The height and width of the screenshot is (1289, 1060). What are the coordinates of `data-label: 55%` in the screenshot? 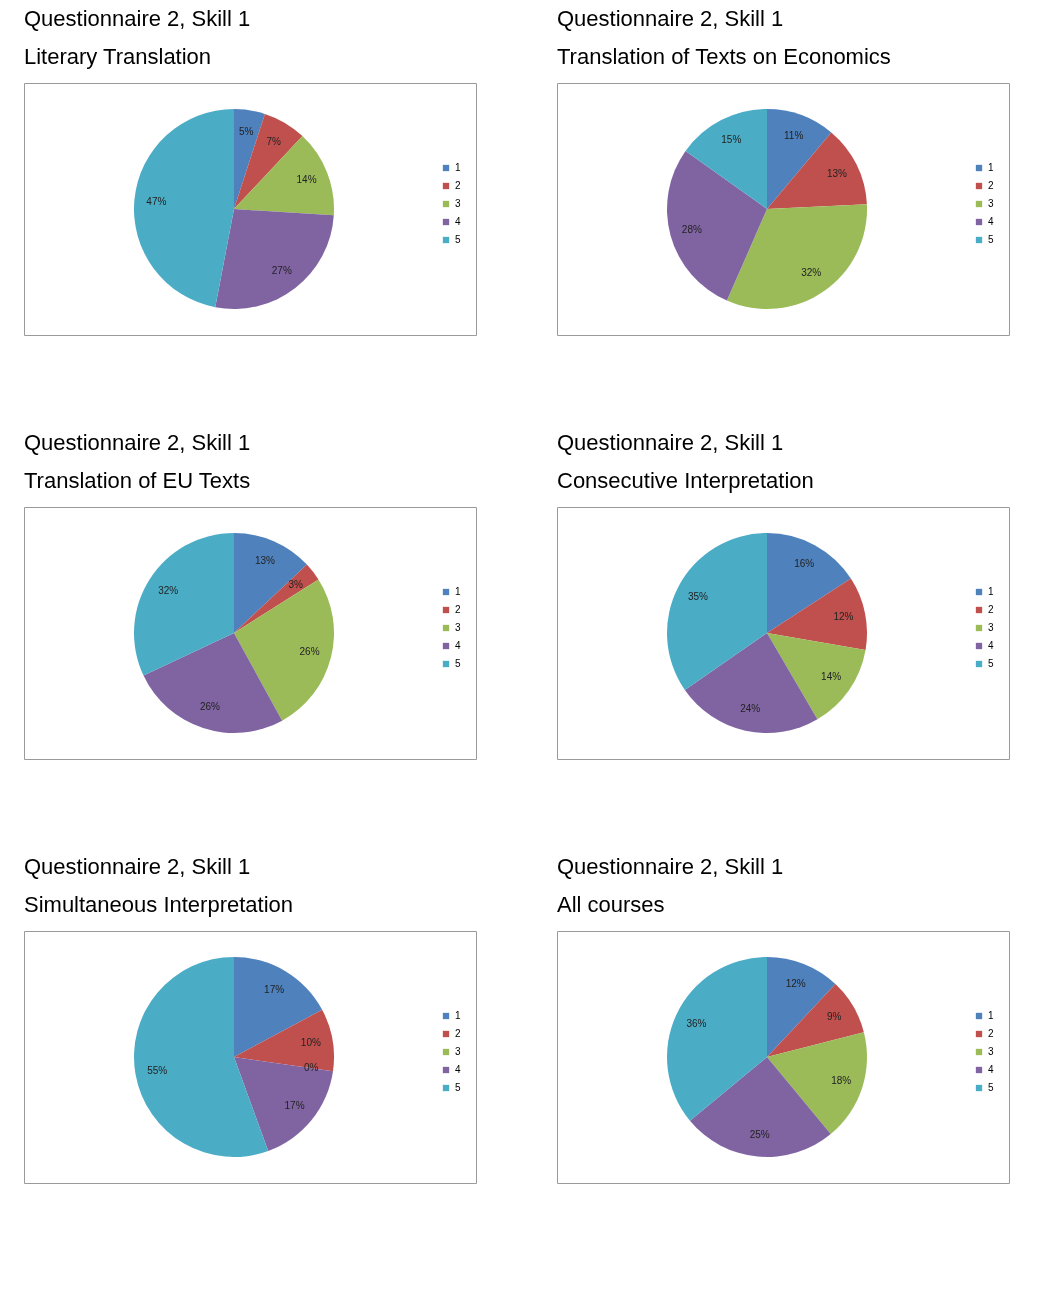 It's located at (157, 1070).